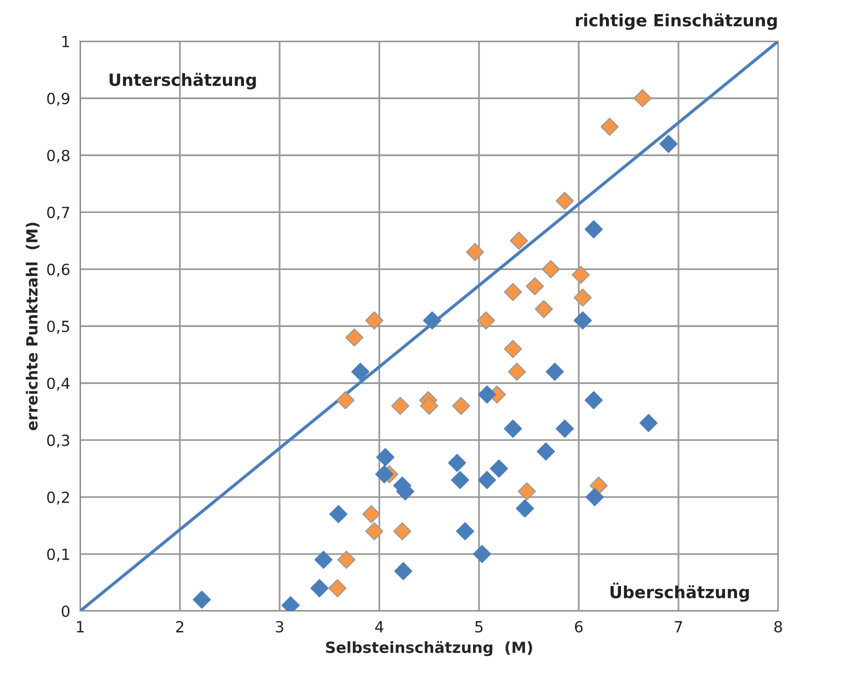 This screenshot has height=677, width=844. What do you see at coordinates (58, 270) in the screenshot?
I see `y-tick-label: 0,6` at bounding box center [58, 270].